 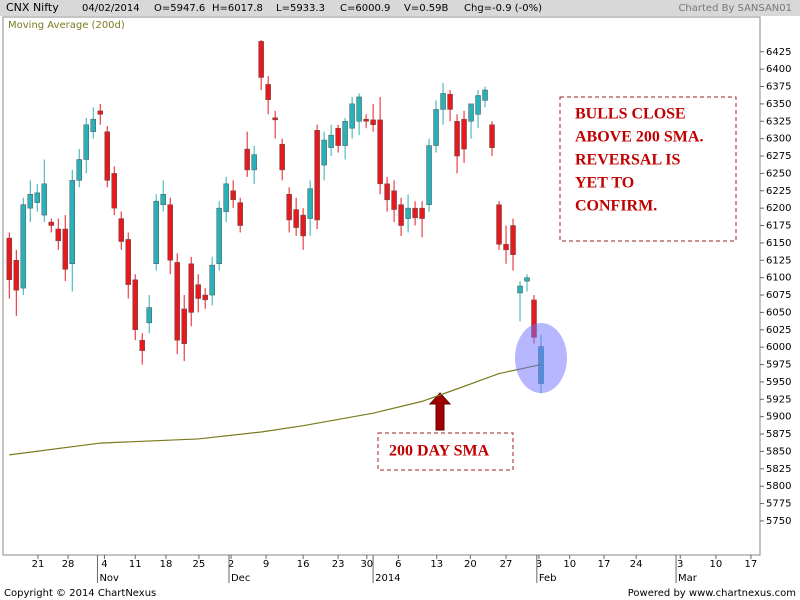 I want to click on y-tick-label: 6375, so click(x=778, y=87).